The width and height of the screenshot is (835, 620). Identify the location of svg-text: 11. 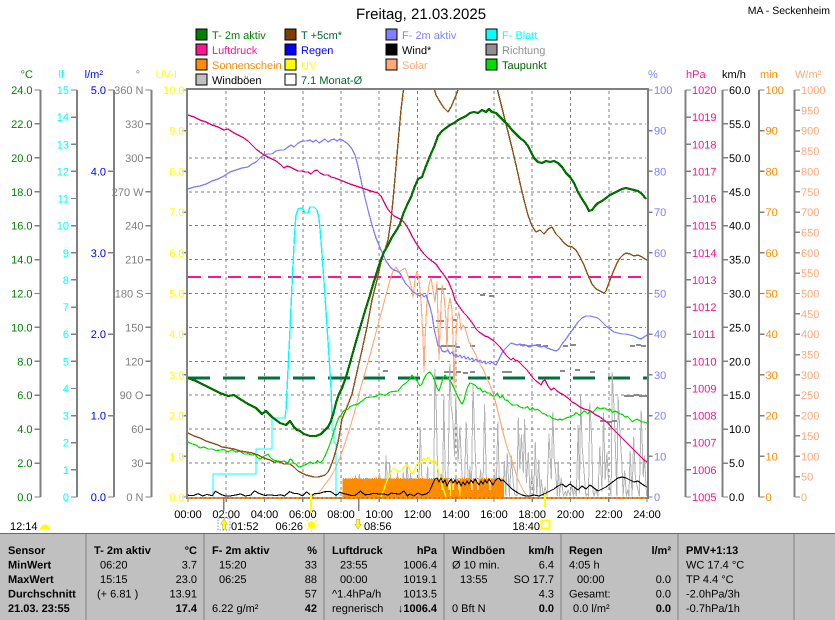
(63, 200).